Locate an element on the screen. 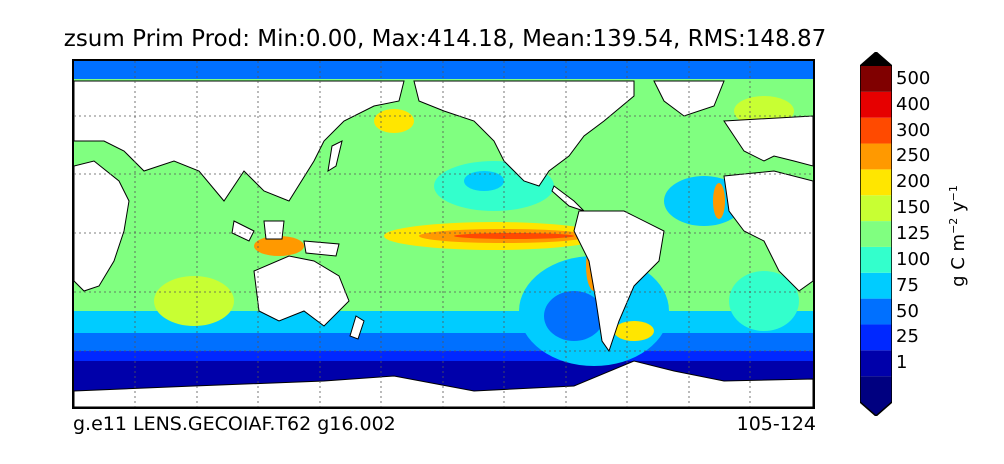 This screenshot has height=464, width=1004. new-zealand is located at coordinates (357, 327).